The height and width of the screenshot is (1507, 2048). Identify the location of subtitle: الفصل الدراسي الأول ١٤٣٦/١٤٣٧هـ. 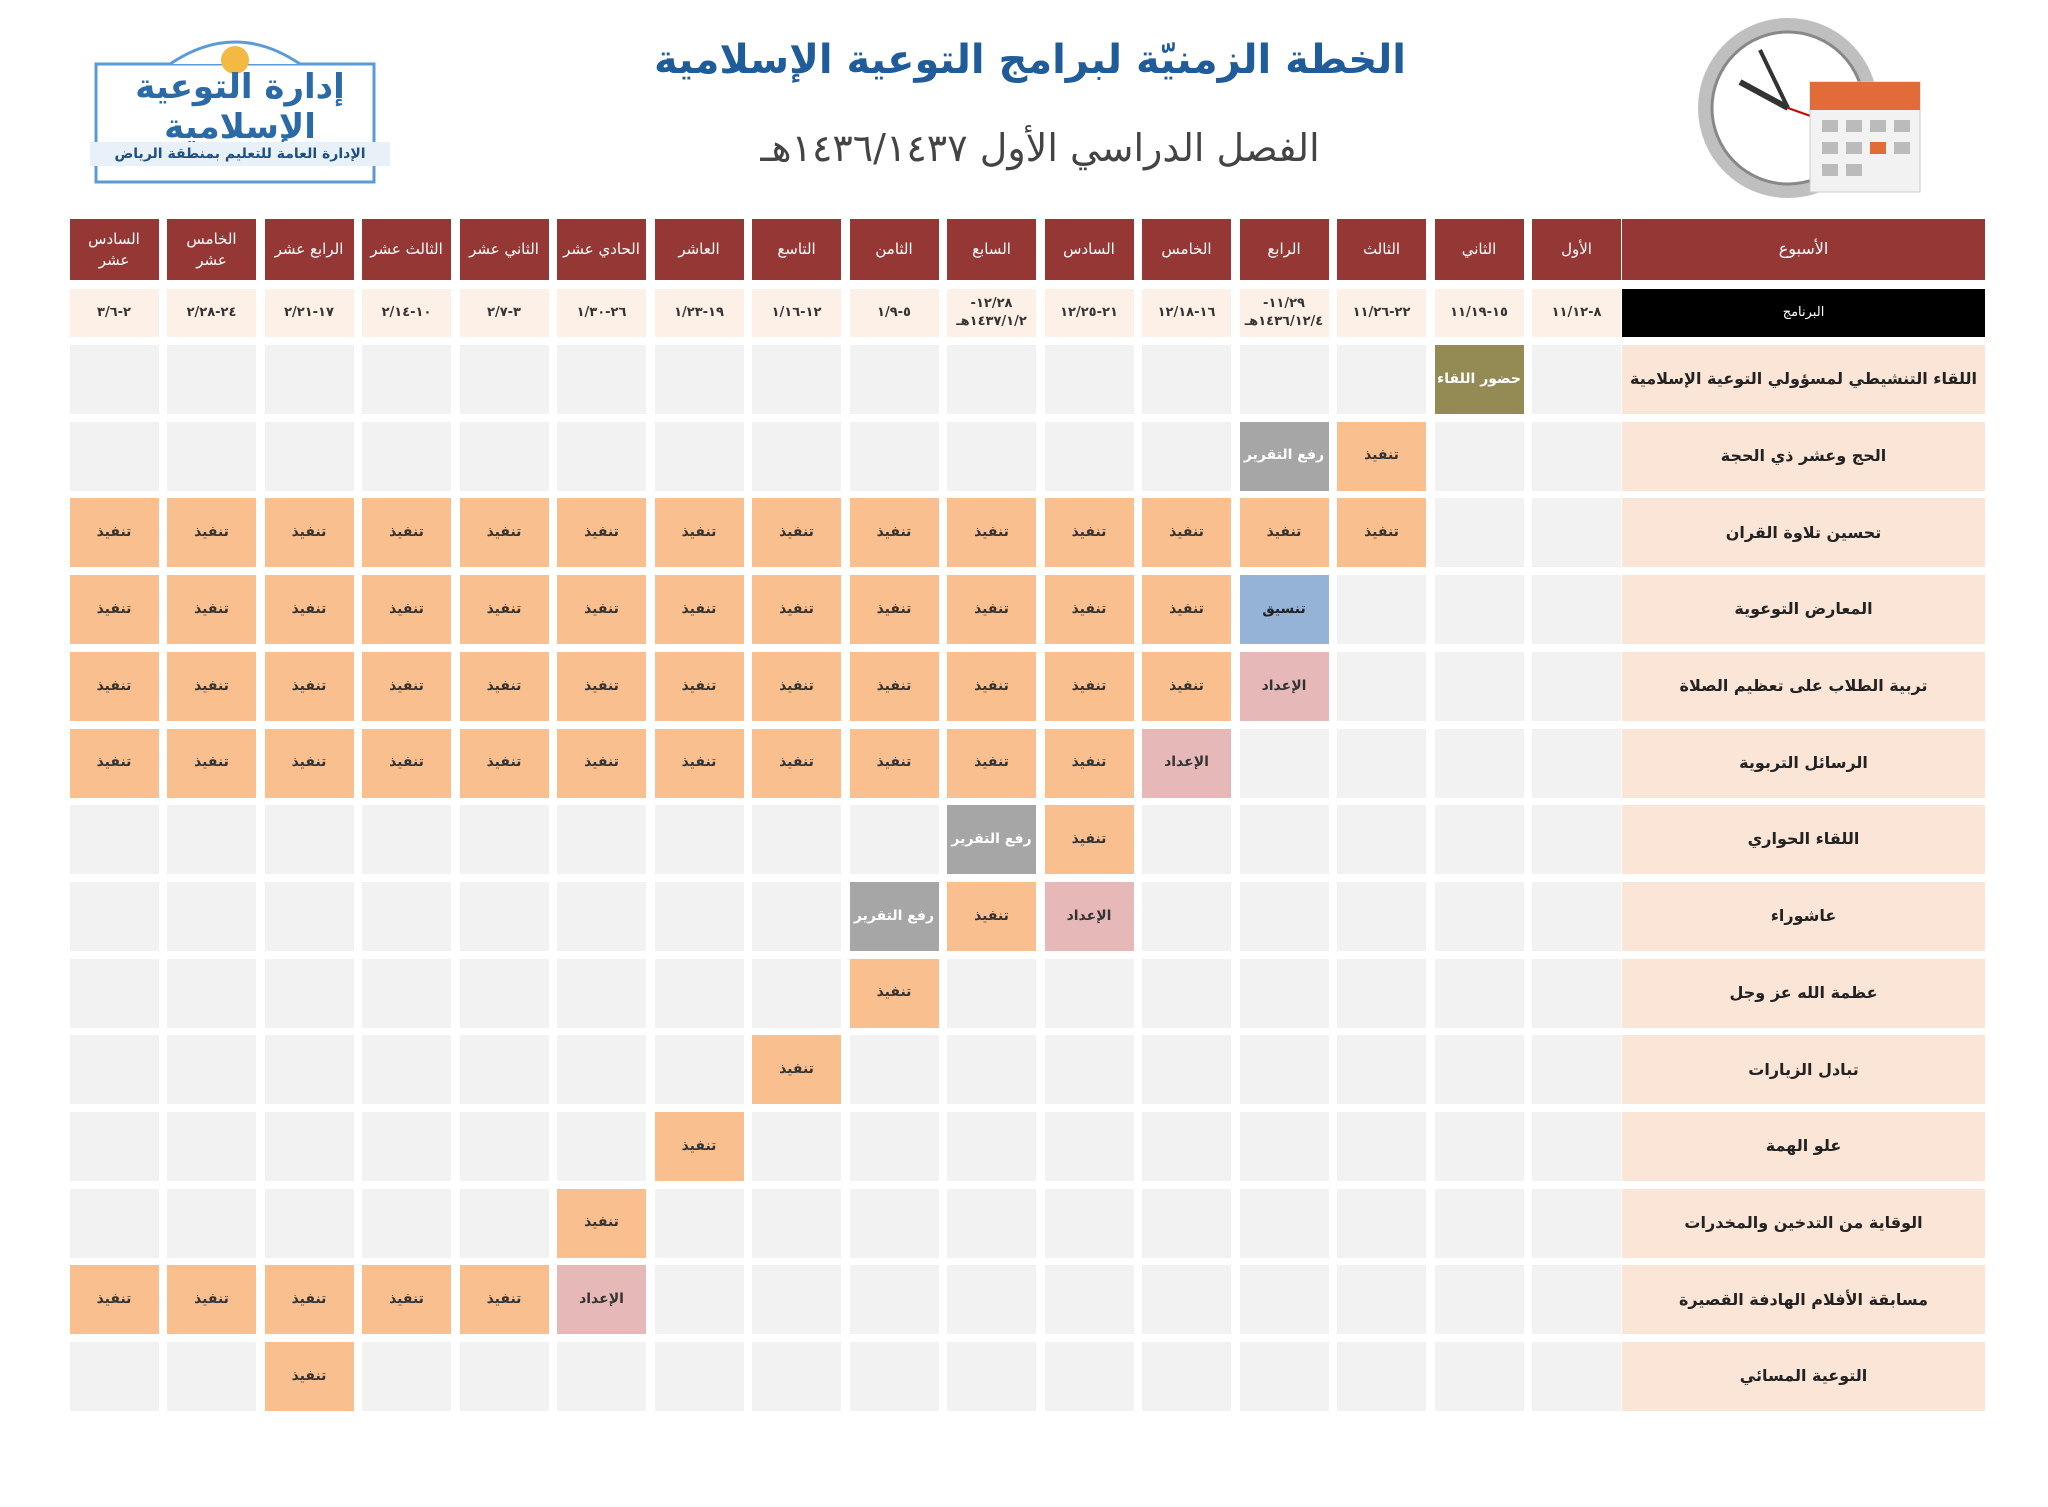
(1040, 148).